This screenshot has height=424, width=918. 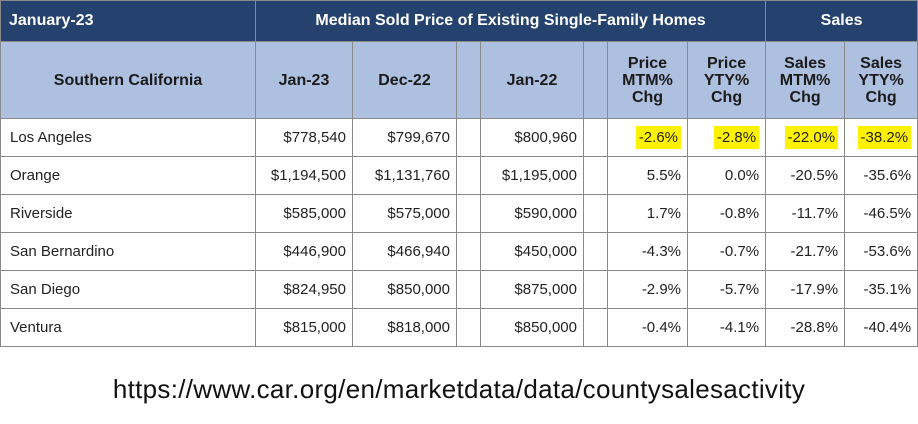 I want to click on region-cell: Ventura, so click(x=128, y=327).